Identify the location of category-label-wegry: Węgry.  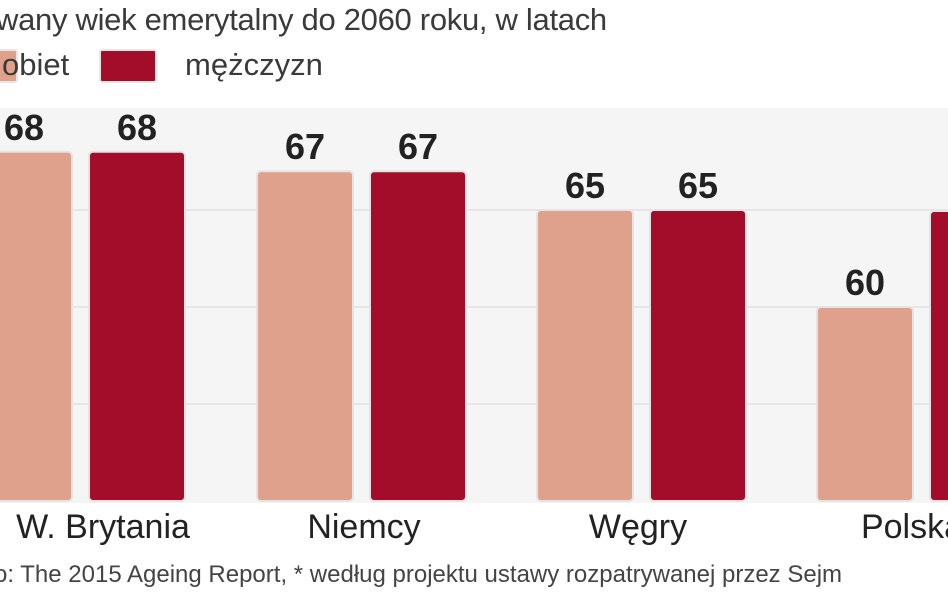
(638, 527).